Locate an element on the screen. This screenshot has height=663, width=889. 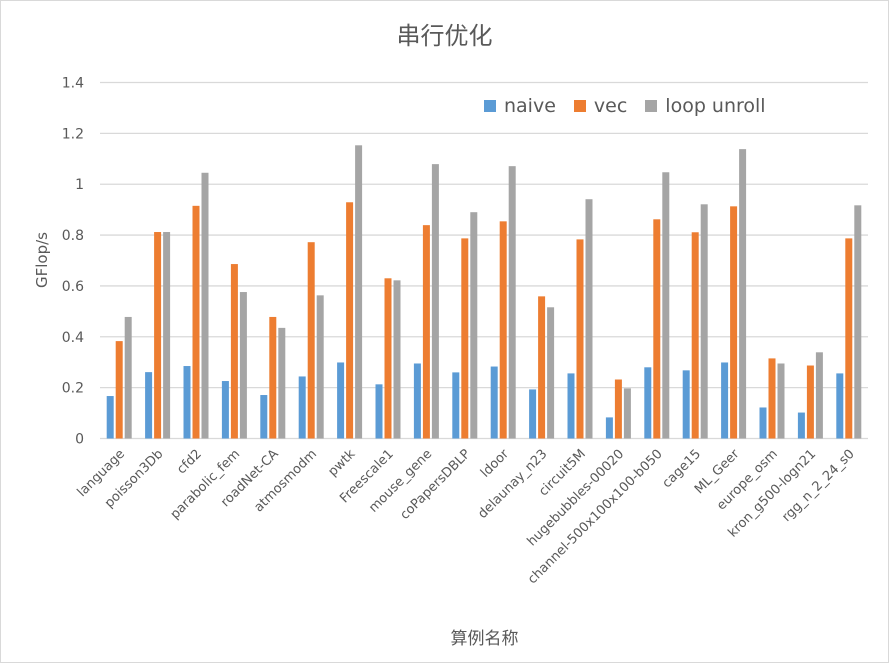
y-tick-label: 0.2 is located at coordinates (73, 389).